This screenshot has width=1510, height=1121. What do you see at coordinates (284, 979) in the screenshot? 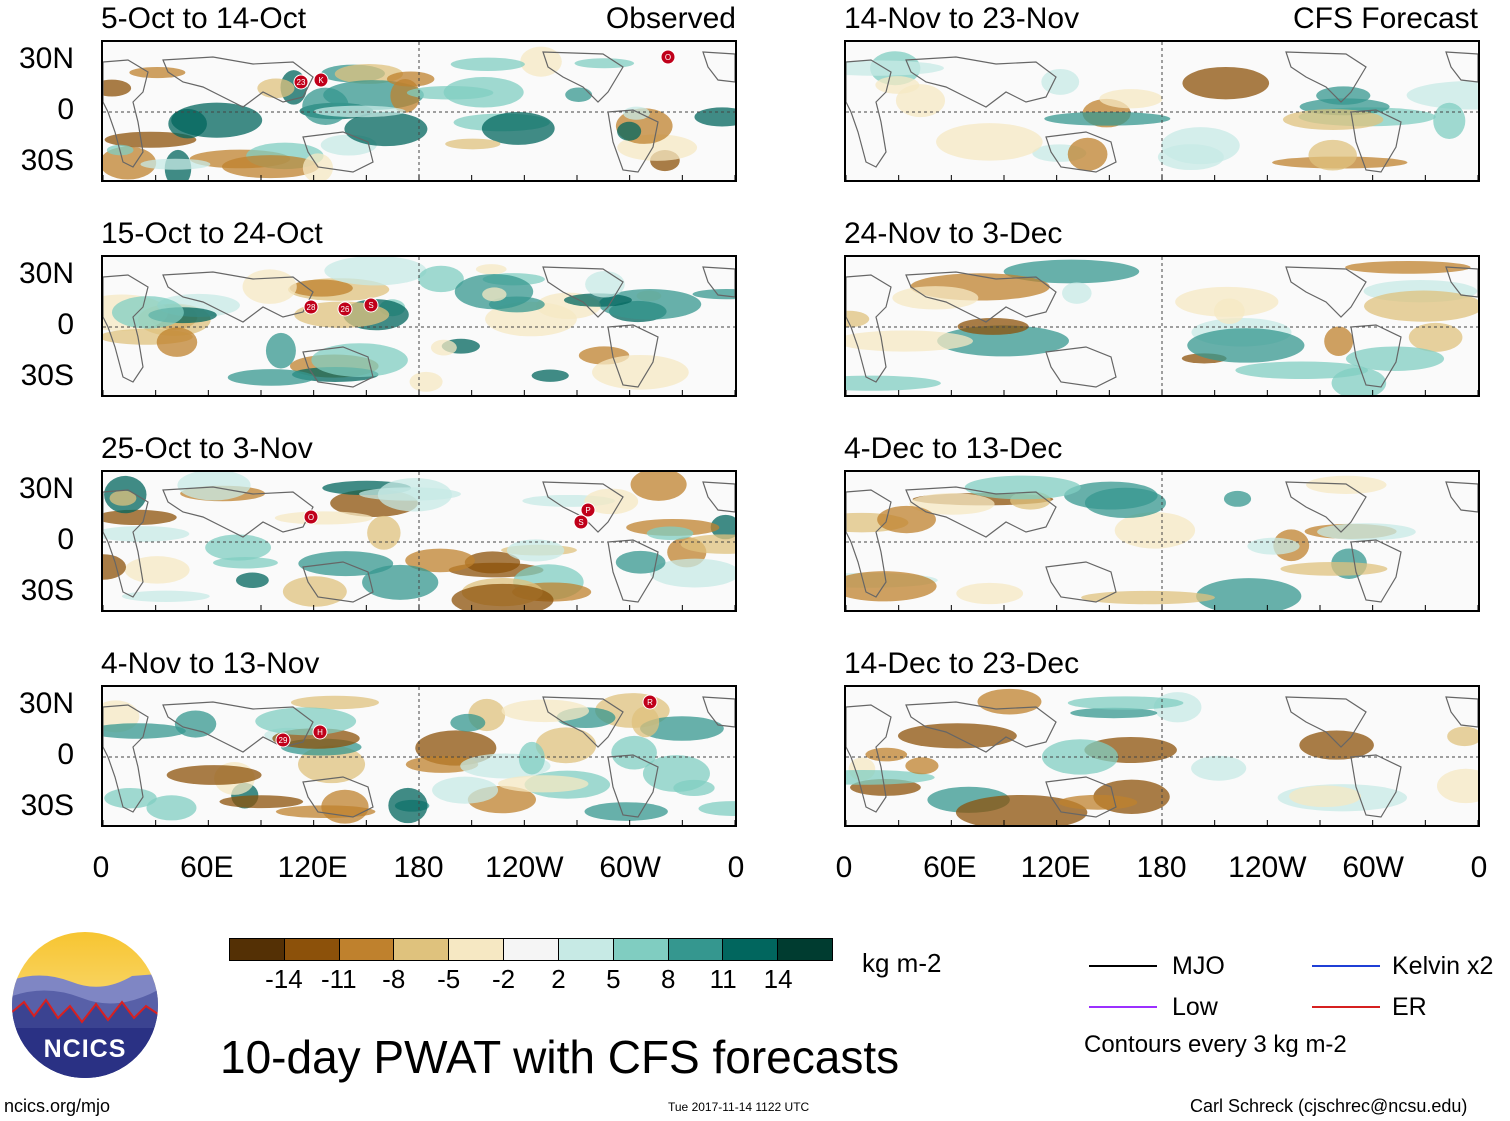
I see `colorbar-tick-label: -14` at bounding box center [284, 979].